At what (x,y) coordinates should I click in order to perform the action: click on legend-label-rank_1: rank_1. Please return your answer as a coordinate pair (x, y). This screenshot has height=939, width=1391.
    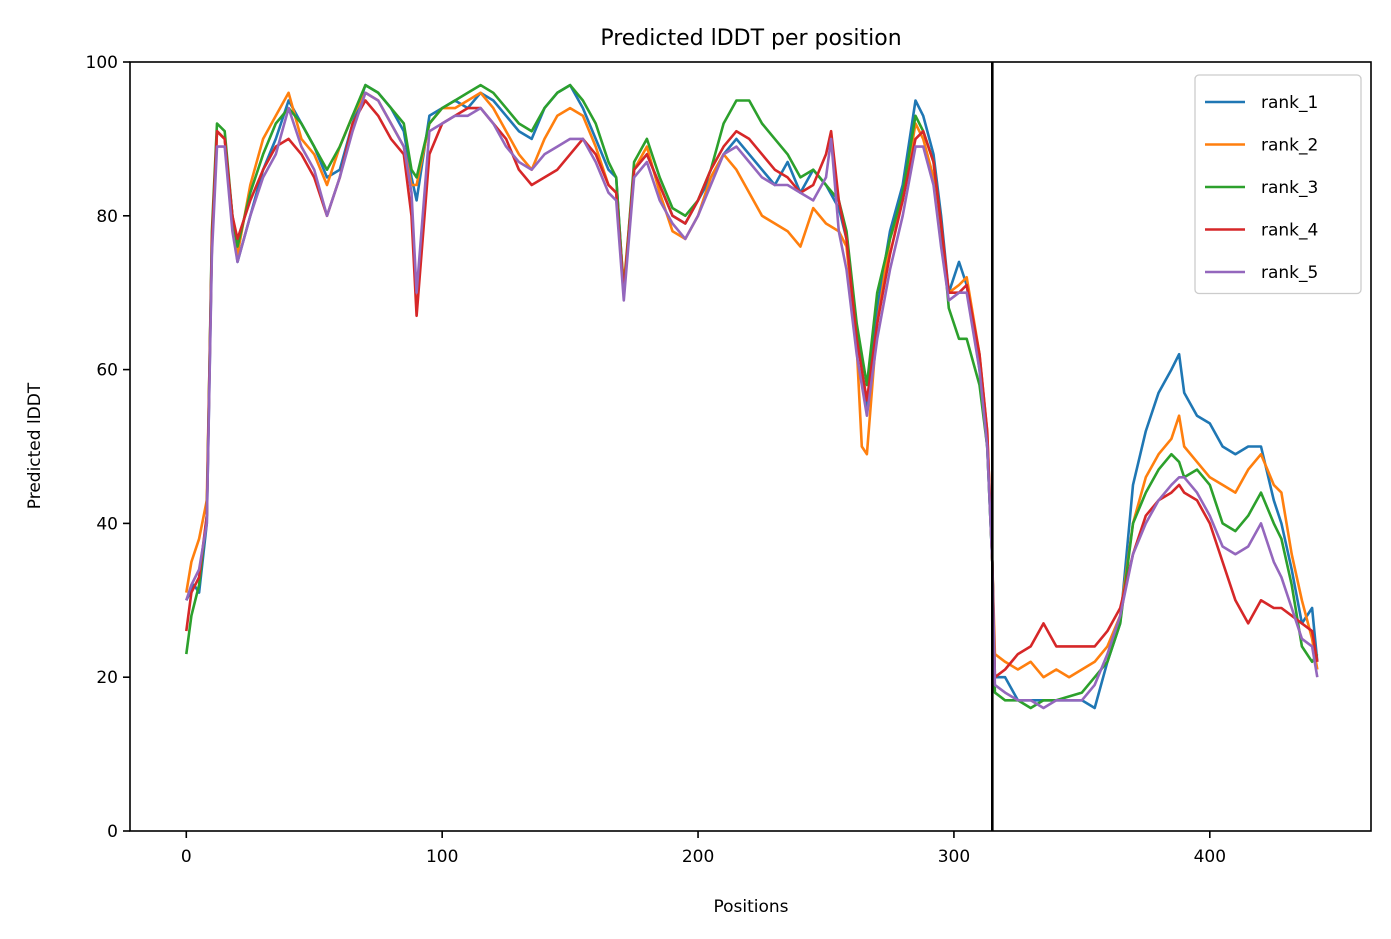
    Looking at the image, I should click on (1289, 103).